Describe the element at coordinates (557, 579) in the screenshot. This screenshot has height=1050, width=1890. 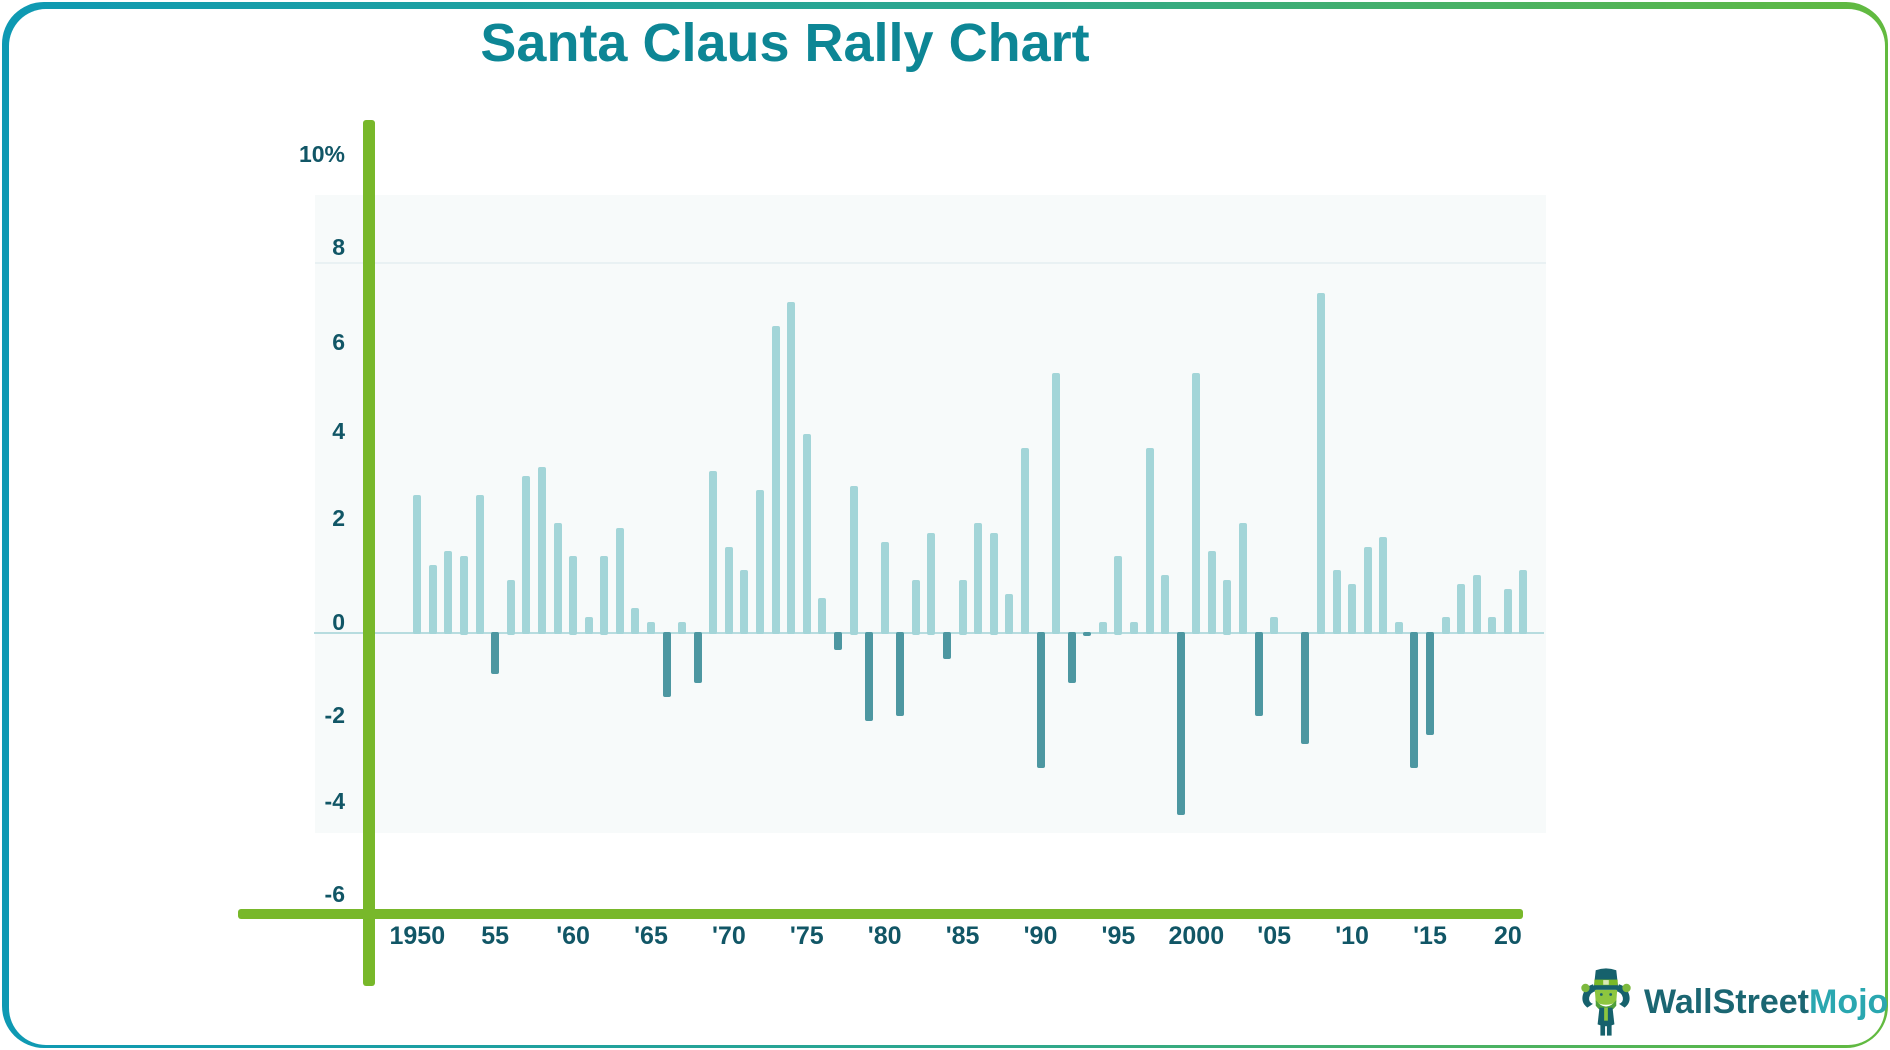
I see `bar-1959` at that location.